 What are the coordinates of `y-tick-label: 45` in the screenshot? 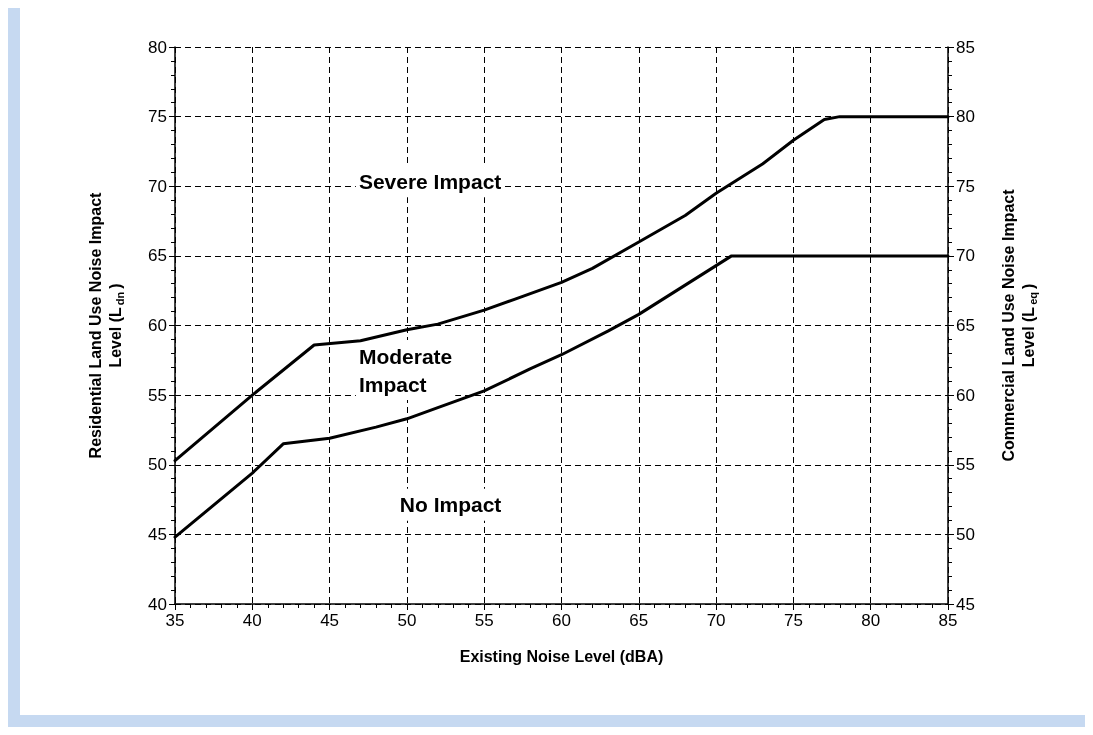 It's located at (157, 534).